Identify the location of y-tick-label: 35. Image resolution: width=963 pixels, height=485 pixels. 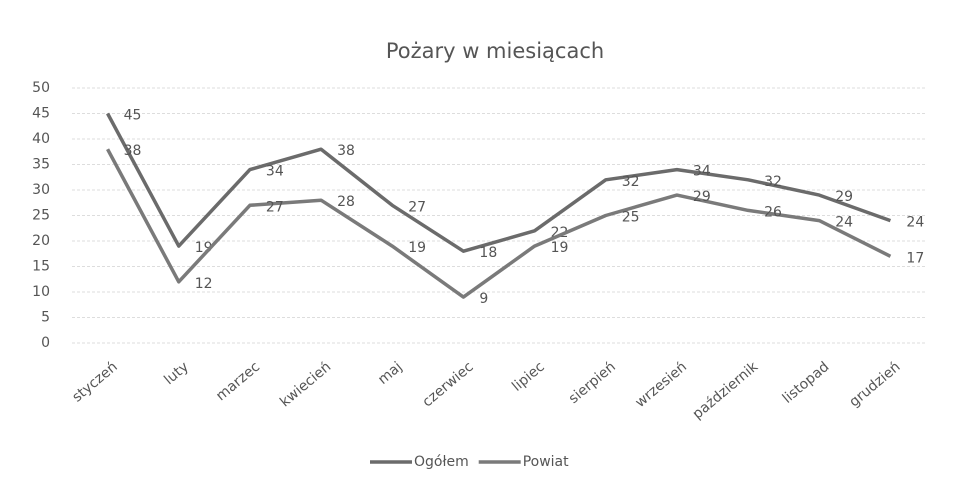
(41, 165).